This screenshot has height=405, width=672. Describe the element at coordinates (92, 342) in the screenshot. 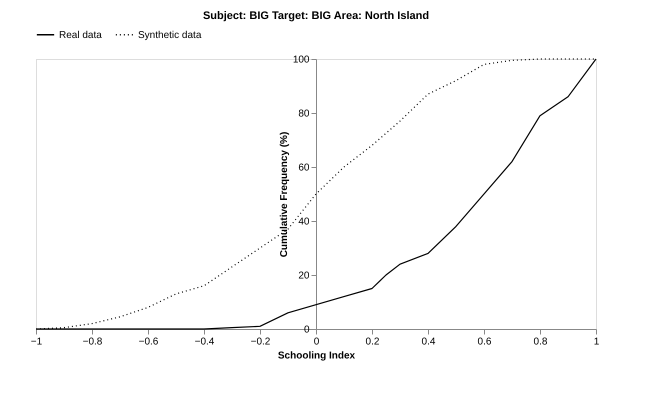

I see `x-tick-label: −0.8` at that location.